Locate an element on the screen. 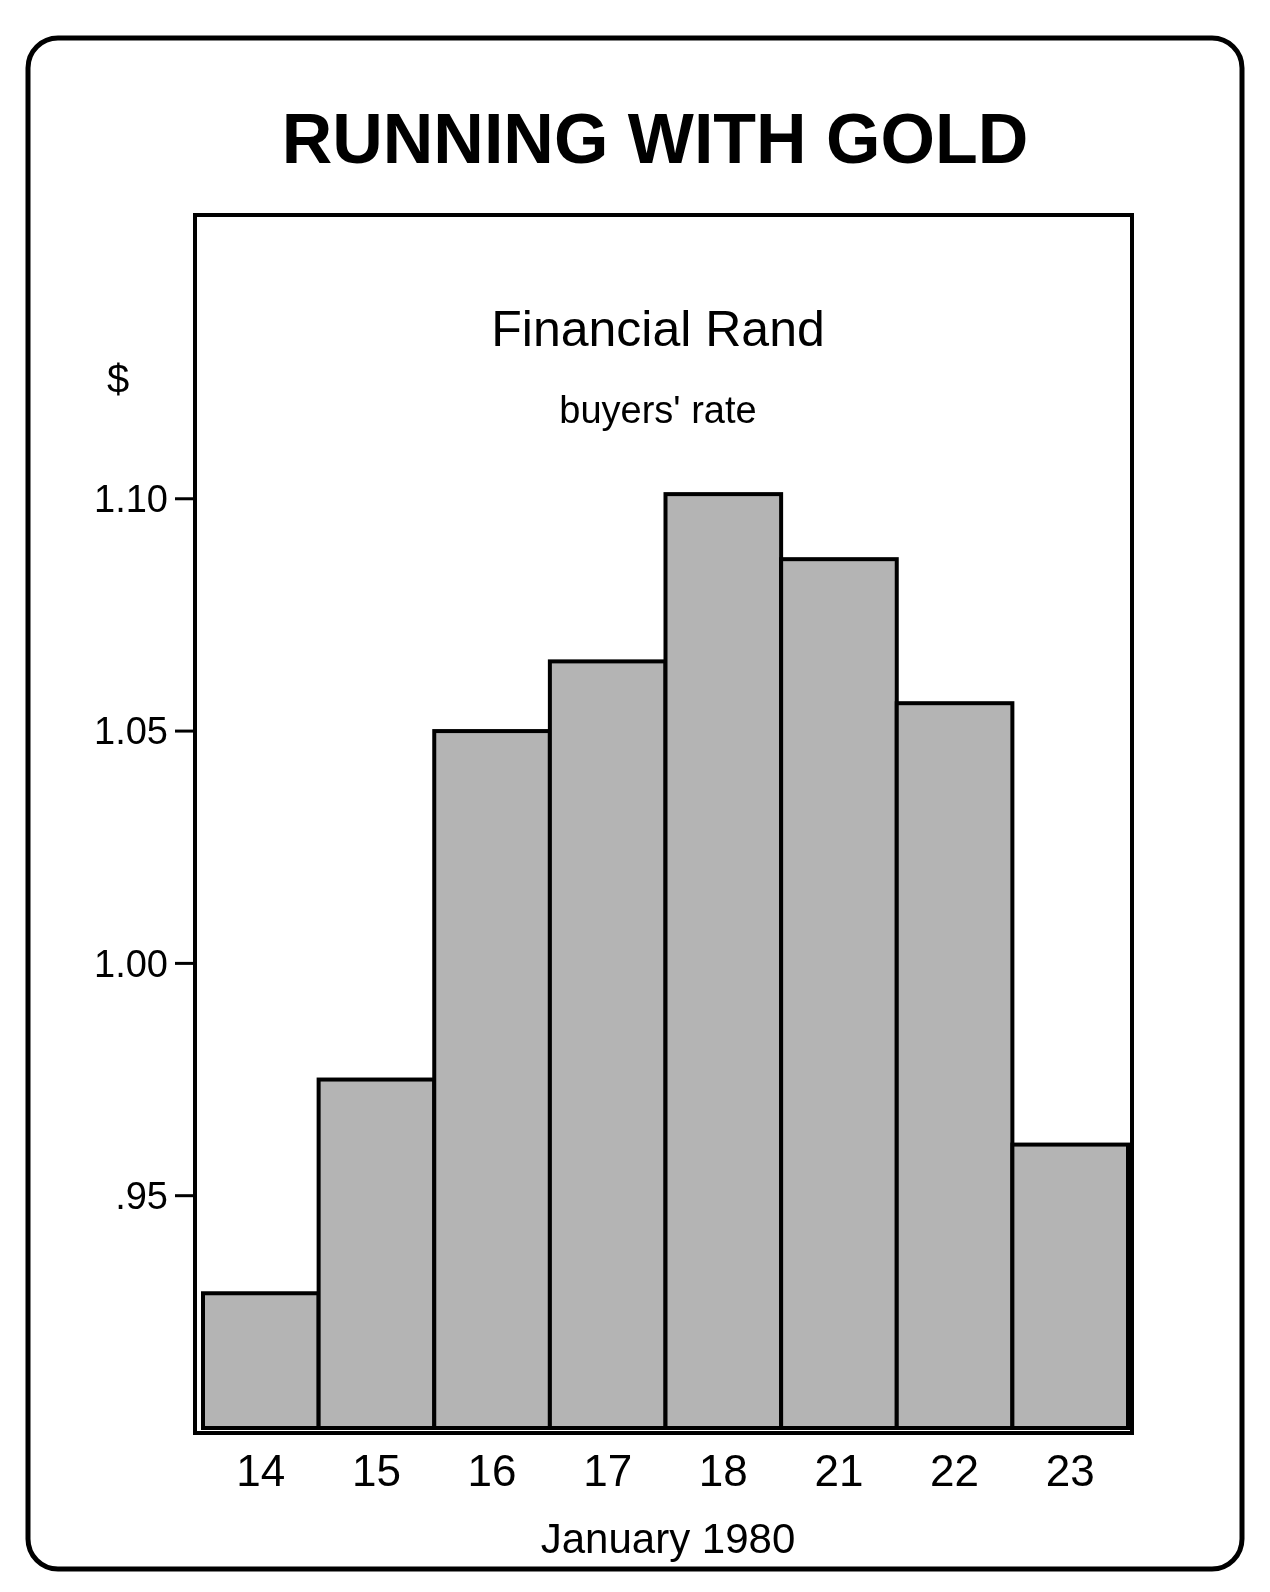  x-tick-label: 14 is located at coordinates (261, 1470).